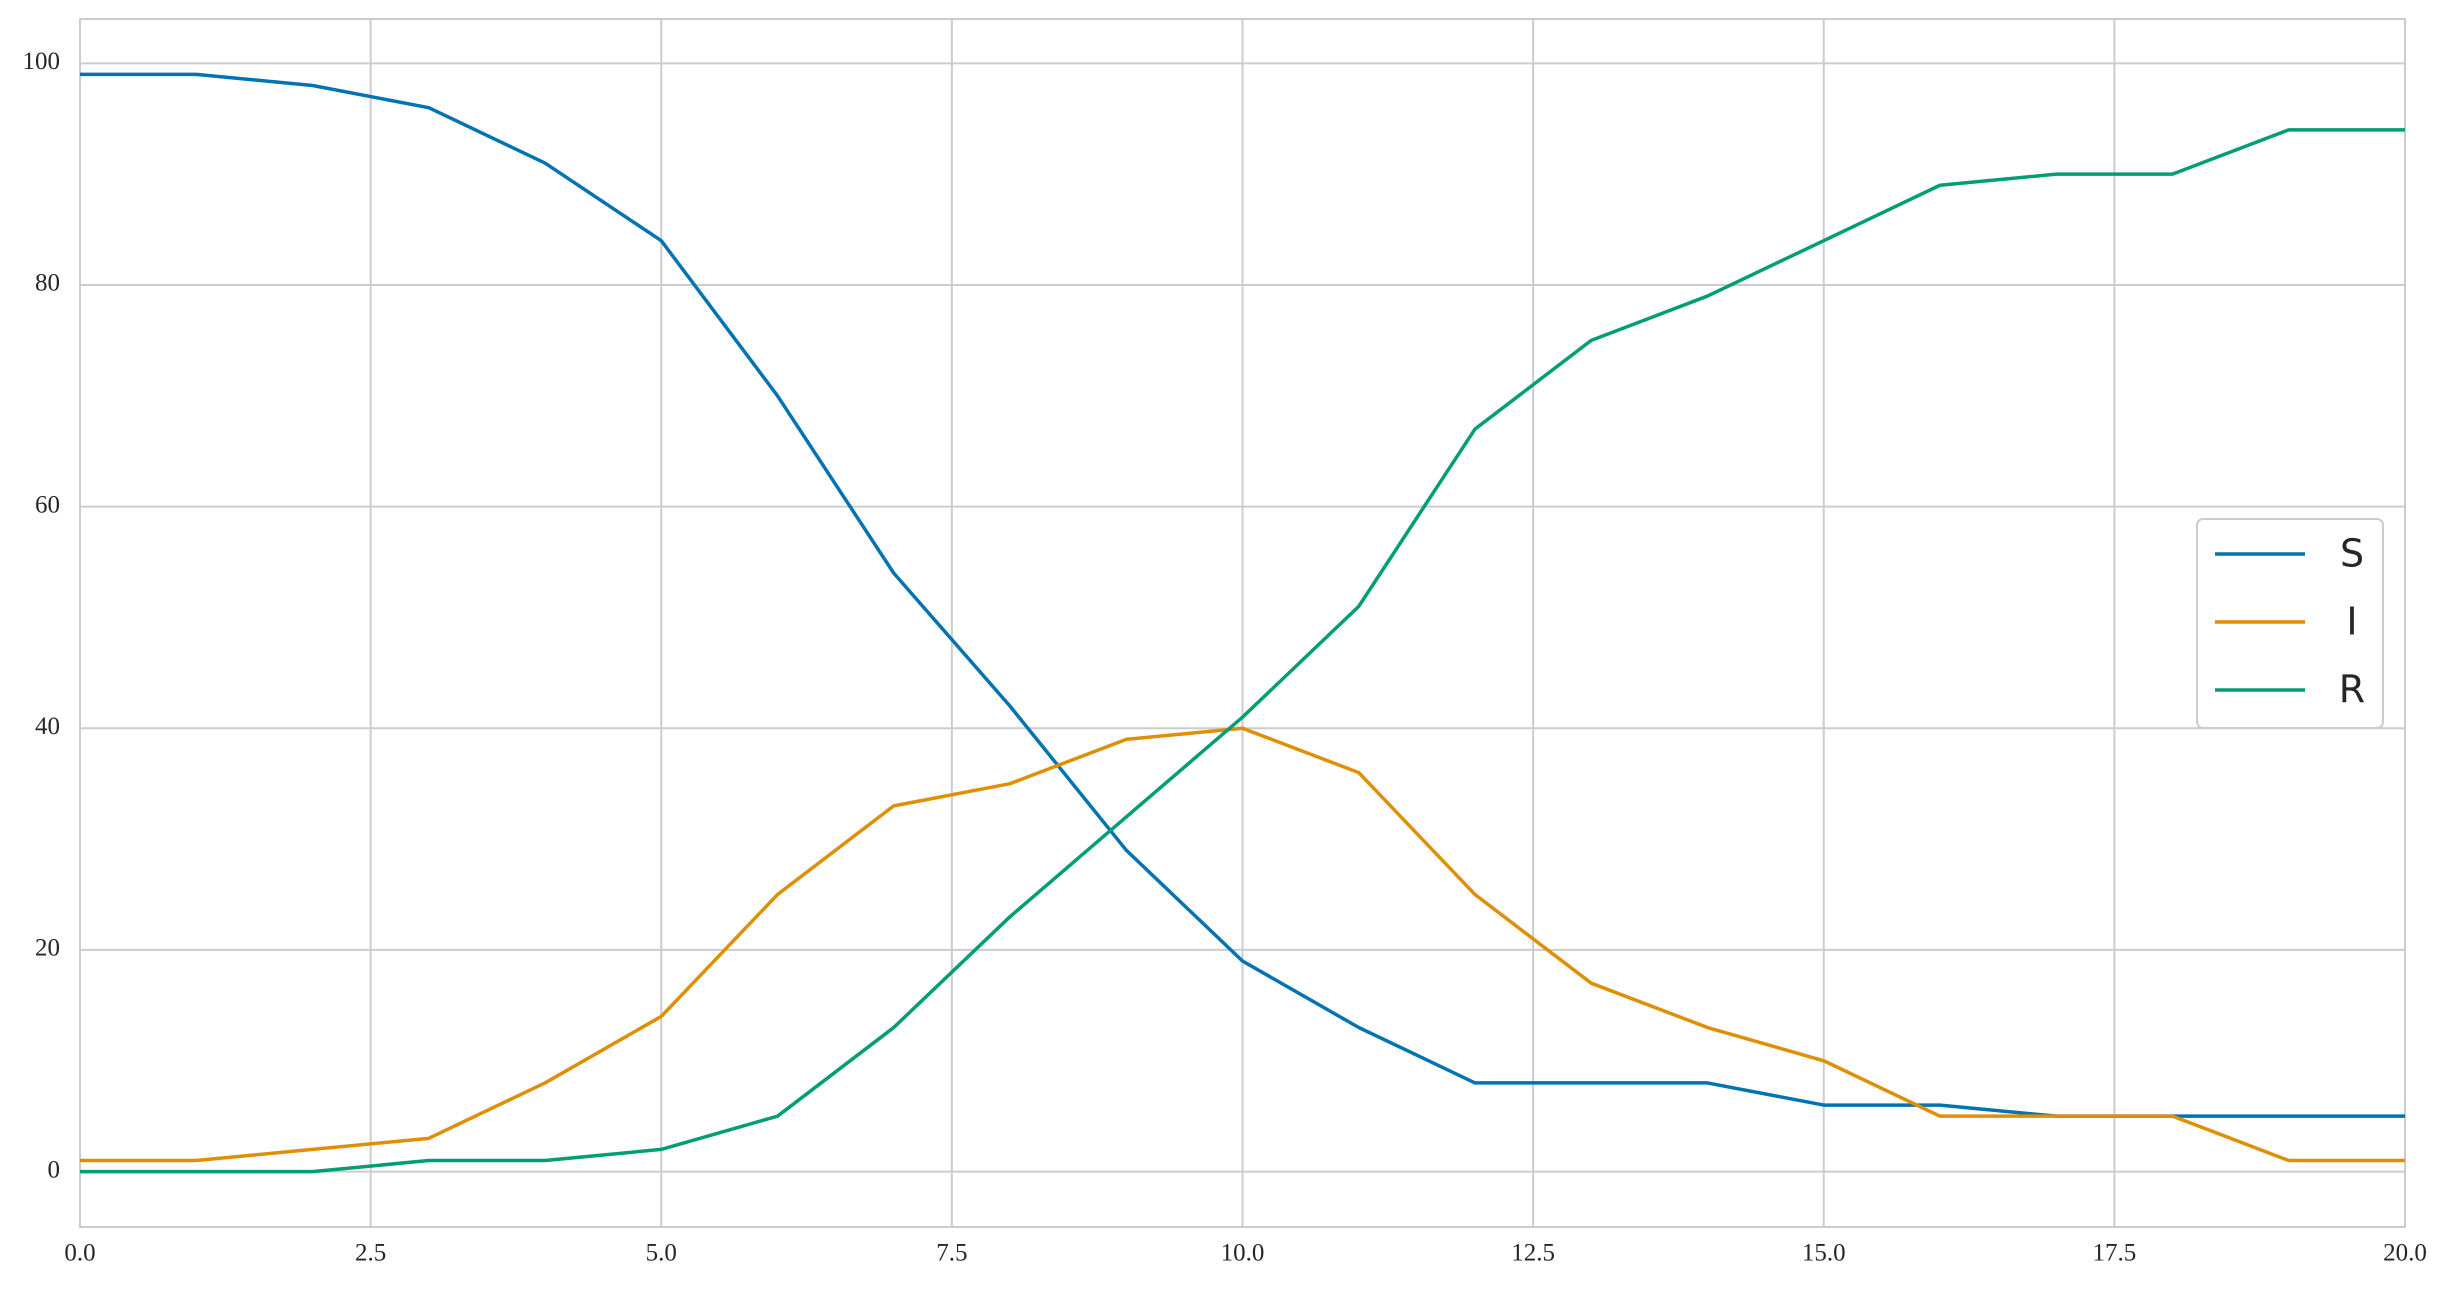 This screenshot has width=2450, height=1292. What do you see at coordinates (951, 1253) in the screenshot?
I see `x-tick-label: 7.5` at bounding box center [951, 1253].